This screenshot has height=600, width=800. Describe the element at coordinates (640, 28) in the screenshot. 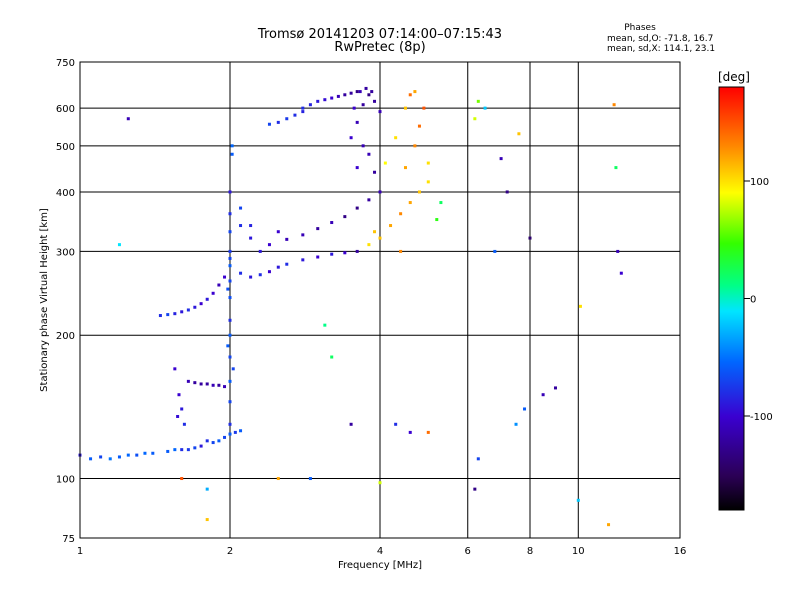

I see `phase-stats-heading: Phases` at that location.